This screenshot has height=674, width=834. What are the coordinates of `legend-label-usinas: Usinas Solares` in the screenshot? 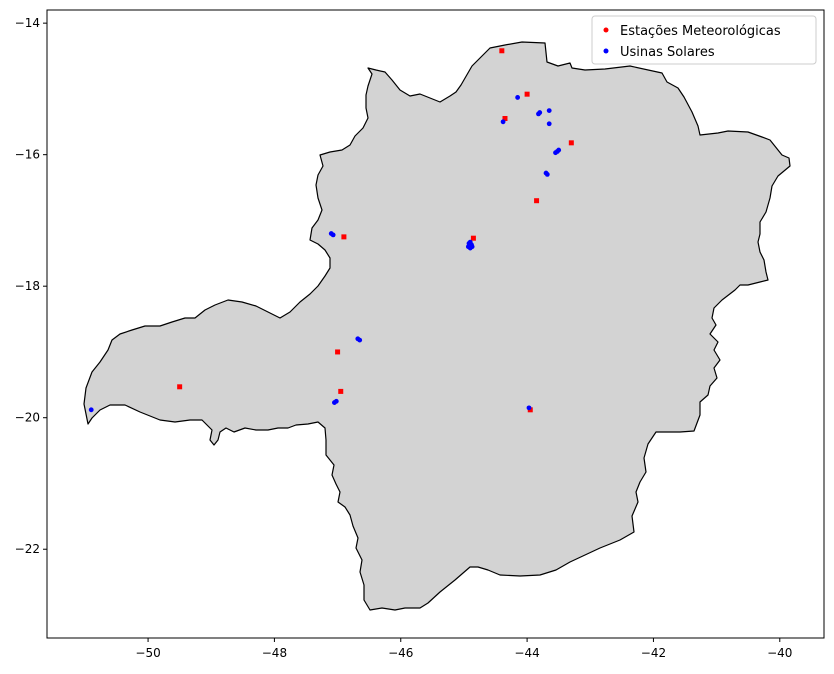 It's located at (667, 52).